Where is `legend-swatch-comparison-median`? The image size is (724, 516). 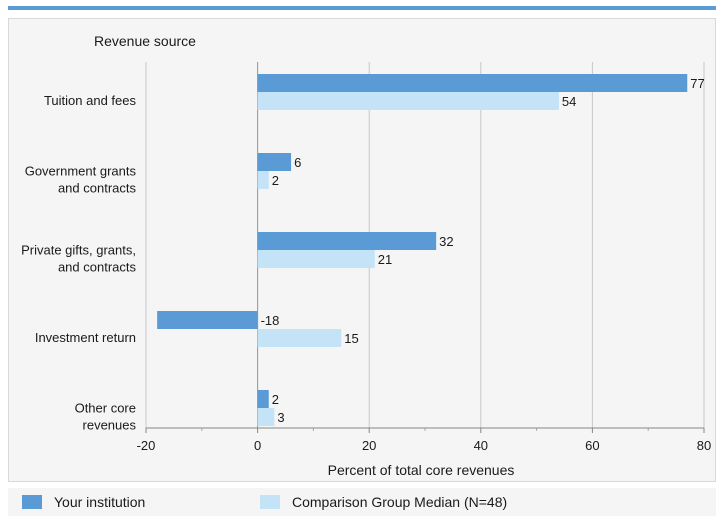 legend-swatch-comparison-median is located at coordinates (270, 502).